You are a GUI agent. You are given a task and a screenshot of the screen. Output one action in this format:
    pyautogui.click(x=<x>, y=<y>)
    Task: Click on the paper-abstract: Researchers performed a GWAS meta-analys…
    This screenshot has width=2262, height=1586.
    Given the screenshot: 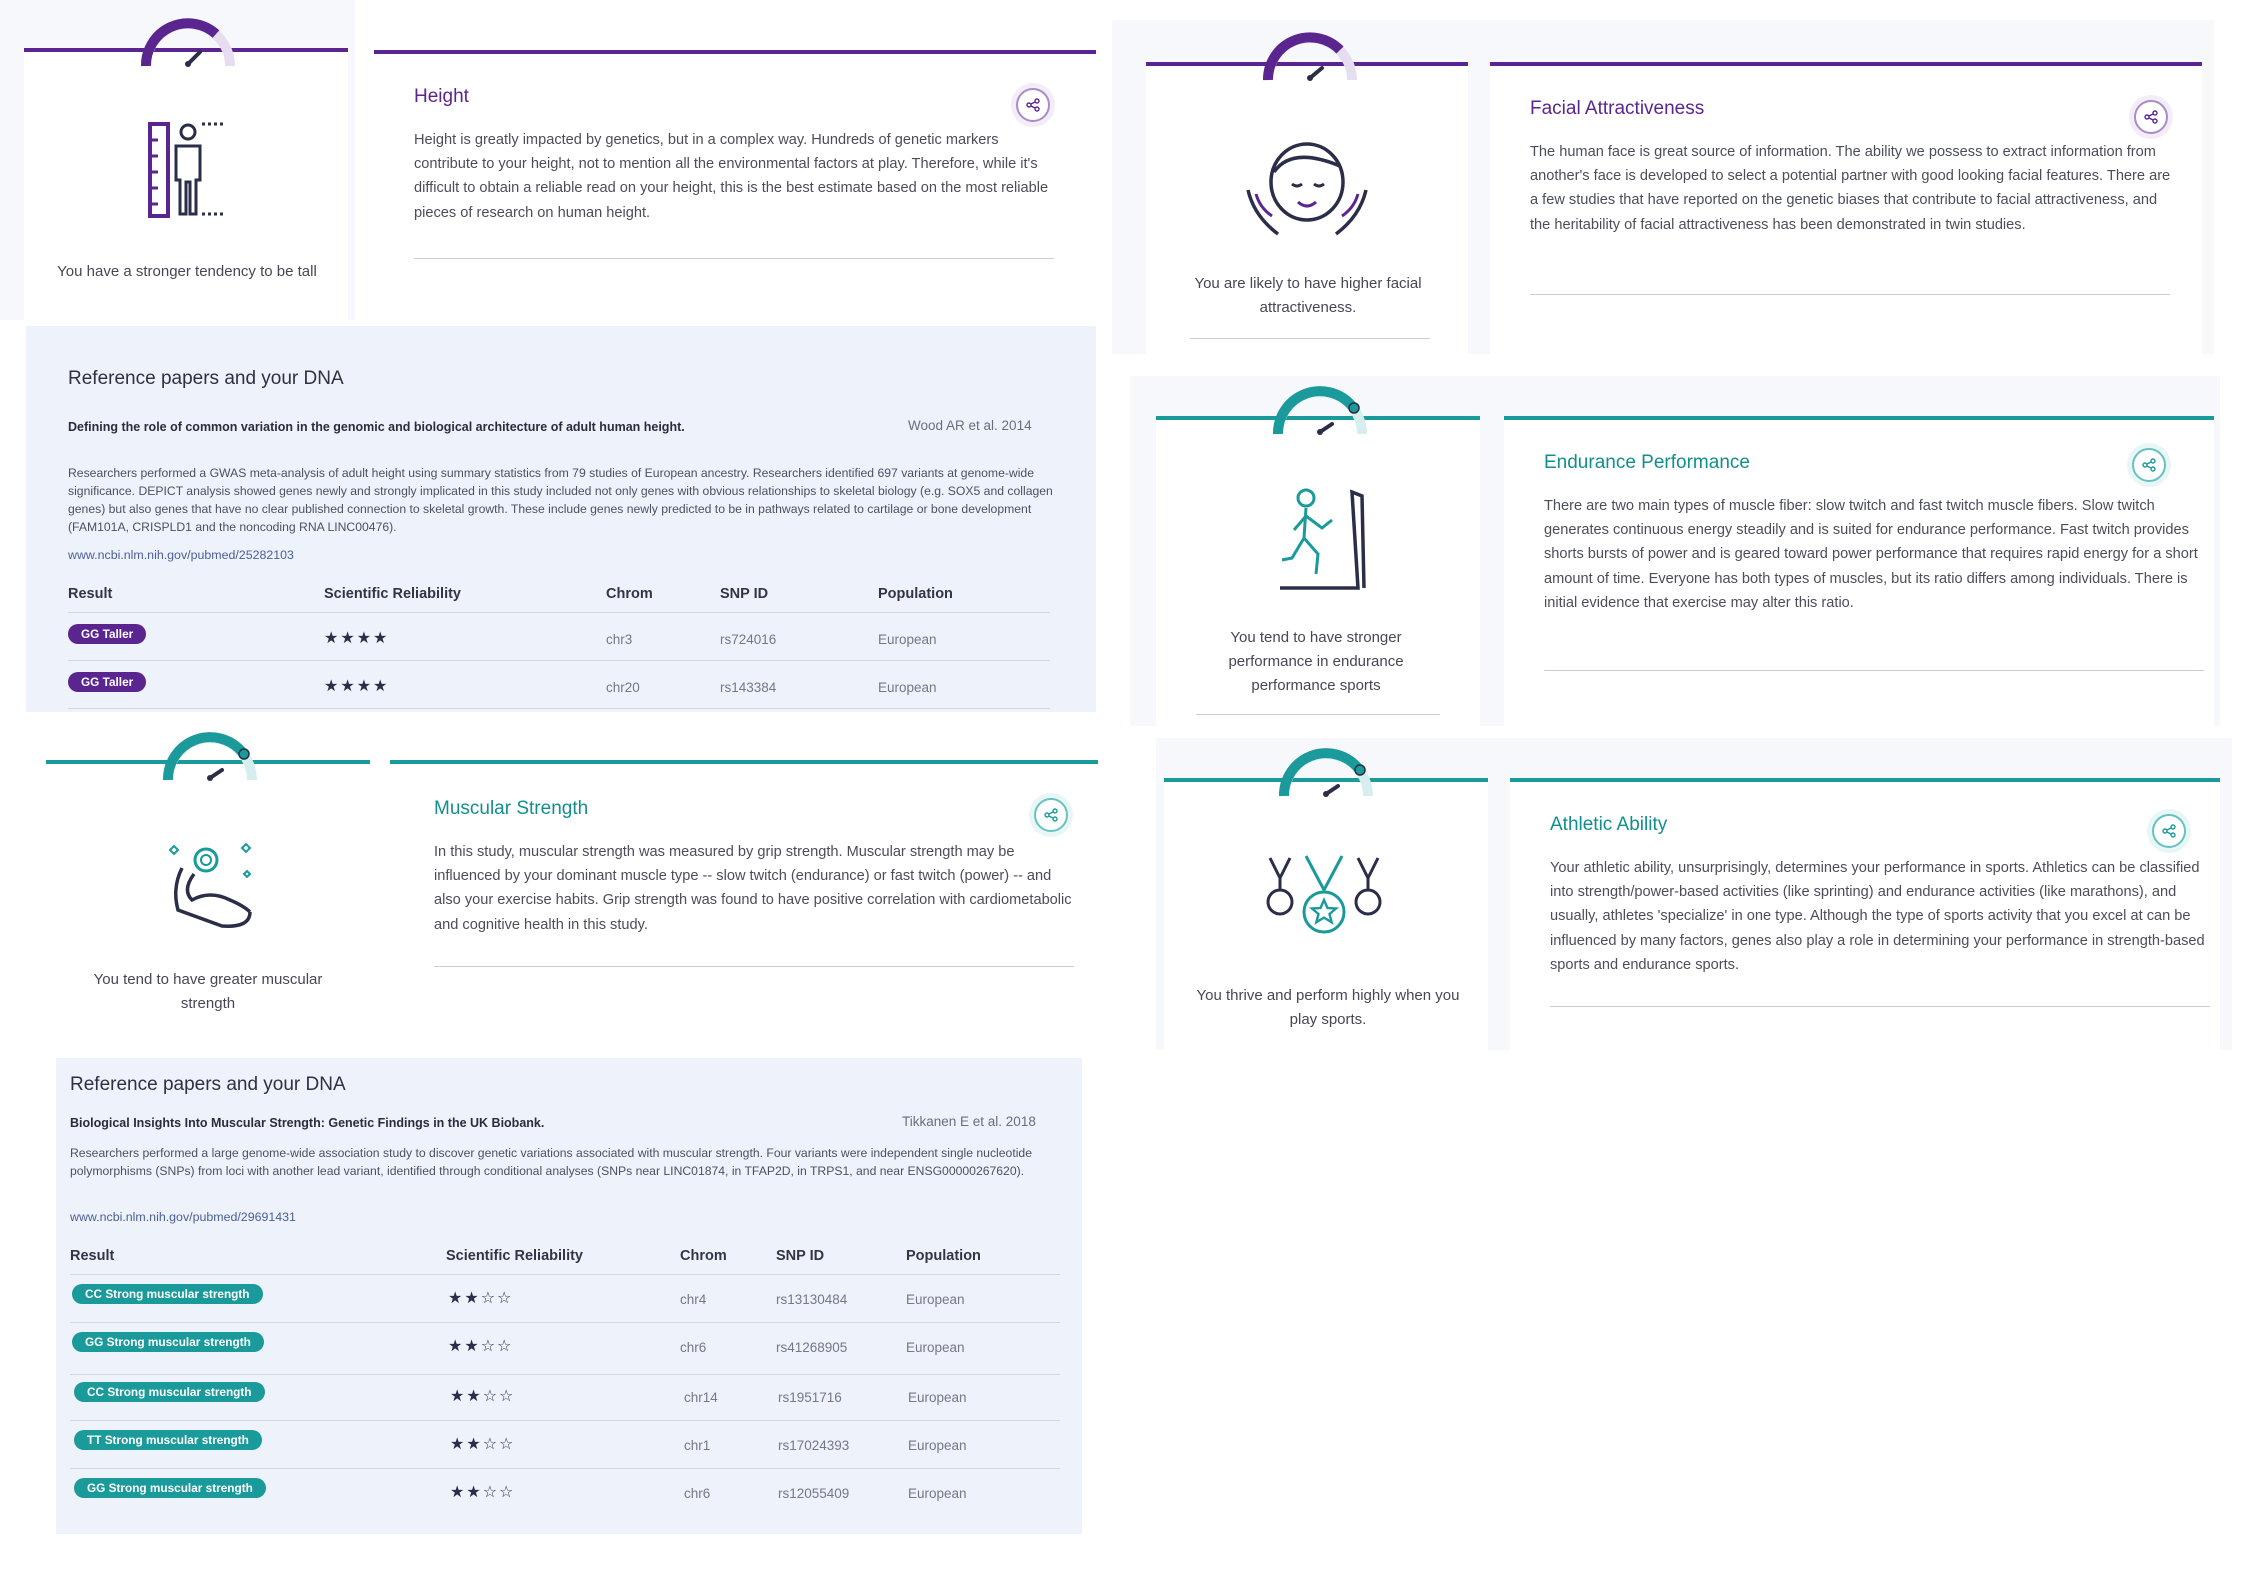 What is the action you would take?
    pyautogui.click(x=560, y=500)
    